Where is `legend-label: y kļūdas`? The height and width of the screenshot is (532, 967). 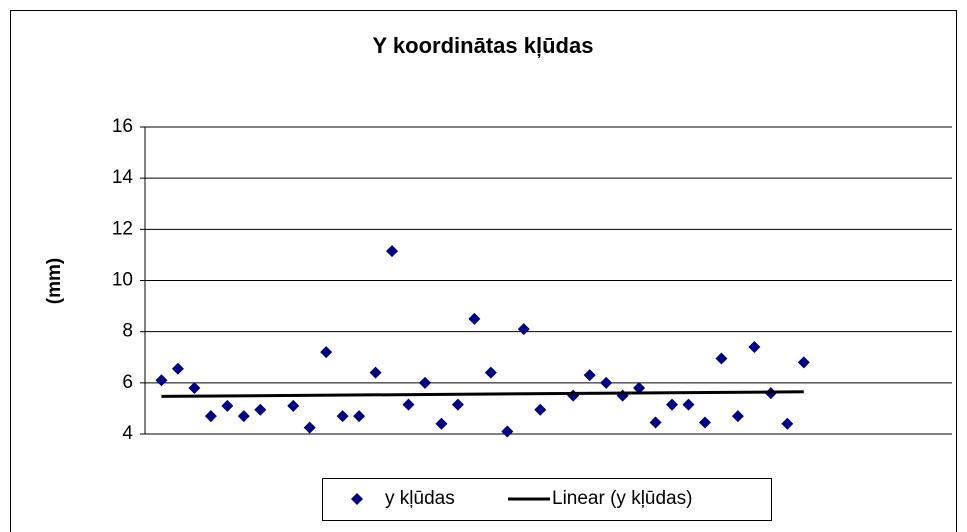
legend-label: y kļūdas is located at coordinates (420, 498).